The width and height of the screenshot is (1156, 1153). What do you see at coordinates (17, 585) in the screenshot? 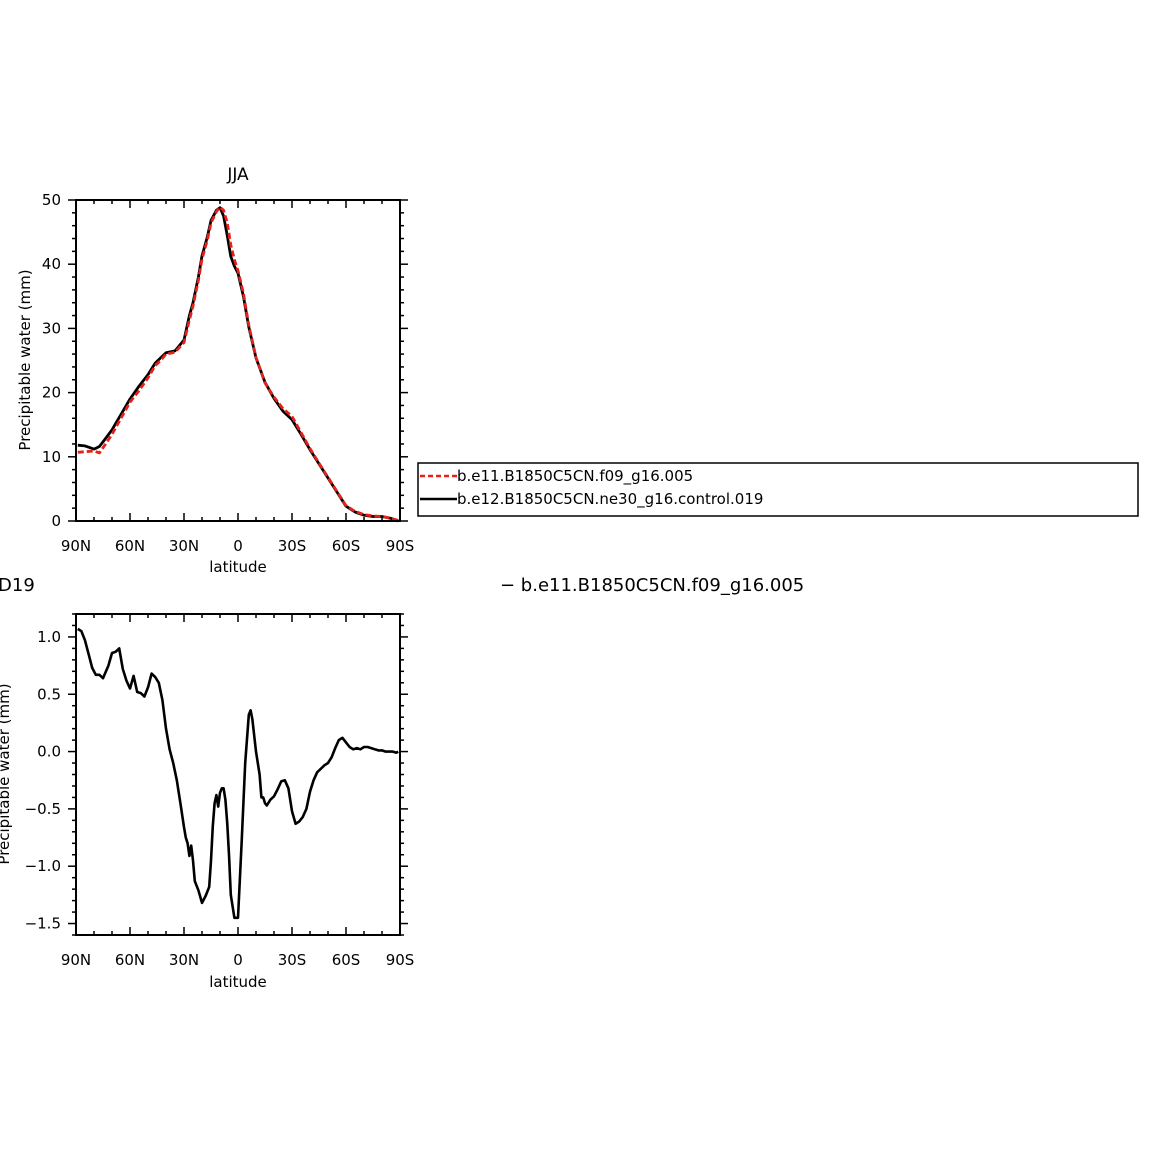
I see `panel-bottom-title-left-fragment: D19` at bounding box center [17, 585].